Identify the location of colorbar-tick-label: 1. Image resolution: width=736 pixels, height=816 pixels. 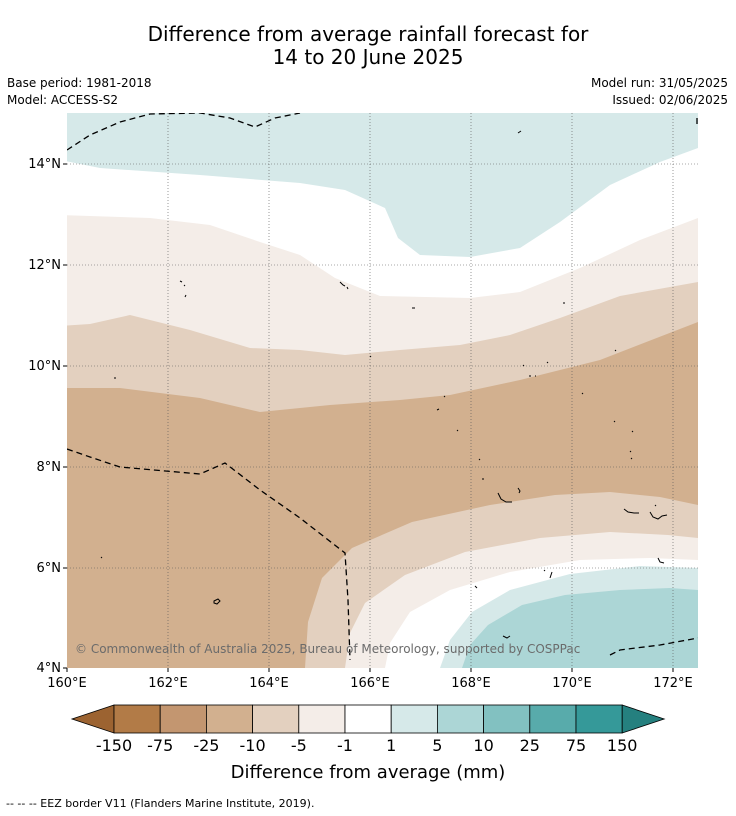
(391, 745).